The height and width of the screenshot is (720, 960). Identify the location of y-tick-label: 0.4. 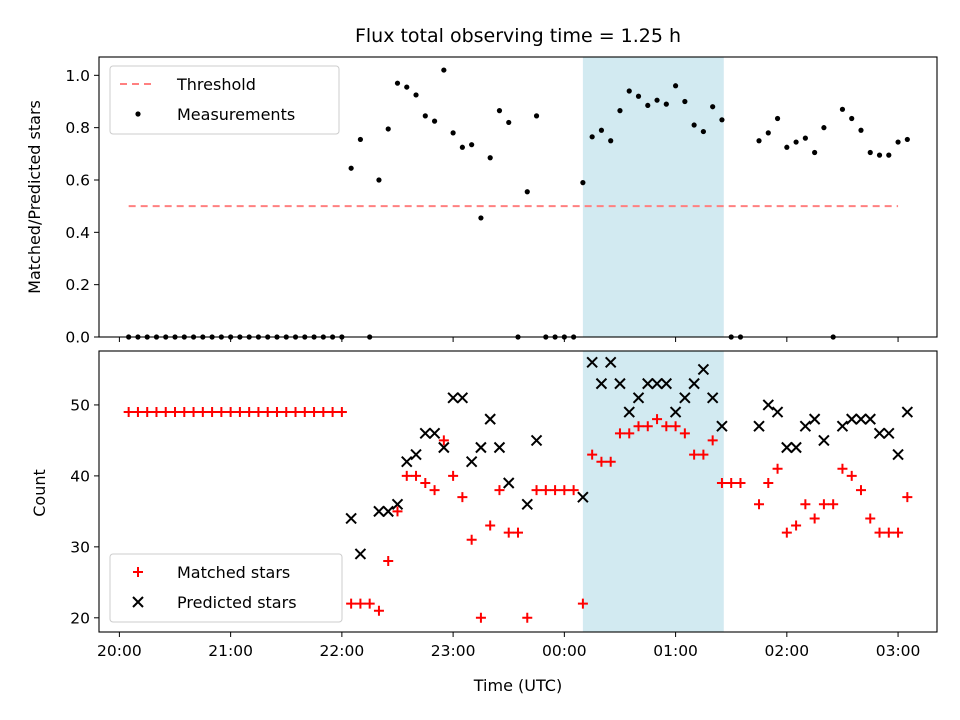
(77, 233).